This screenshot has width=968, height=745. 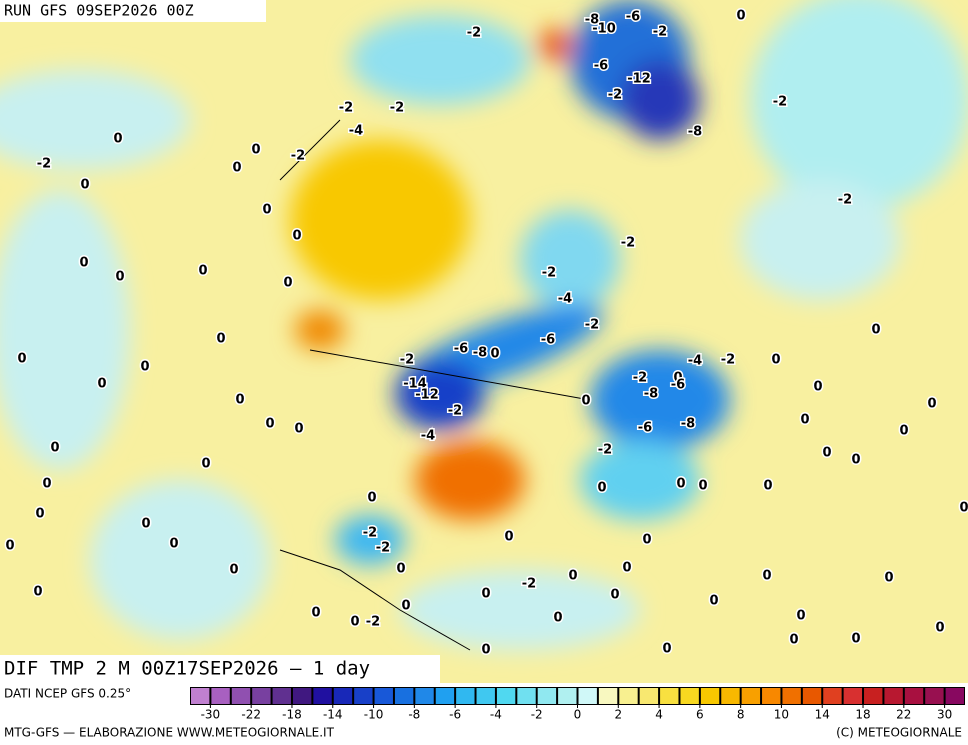 I want to click on colorbar-tick-label: -6, so click(x=455, y=715).